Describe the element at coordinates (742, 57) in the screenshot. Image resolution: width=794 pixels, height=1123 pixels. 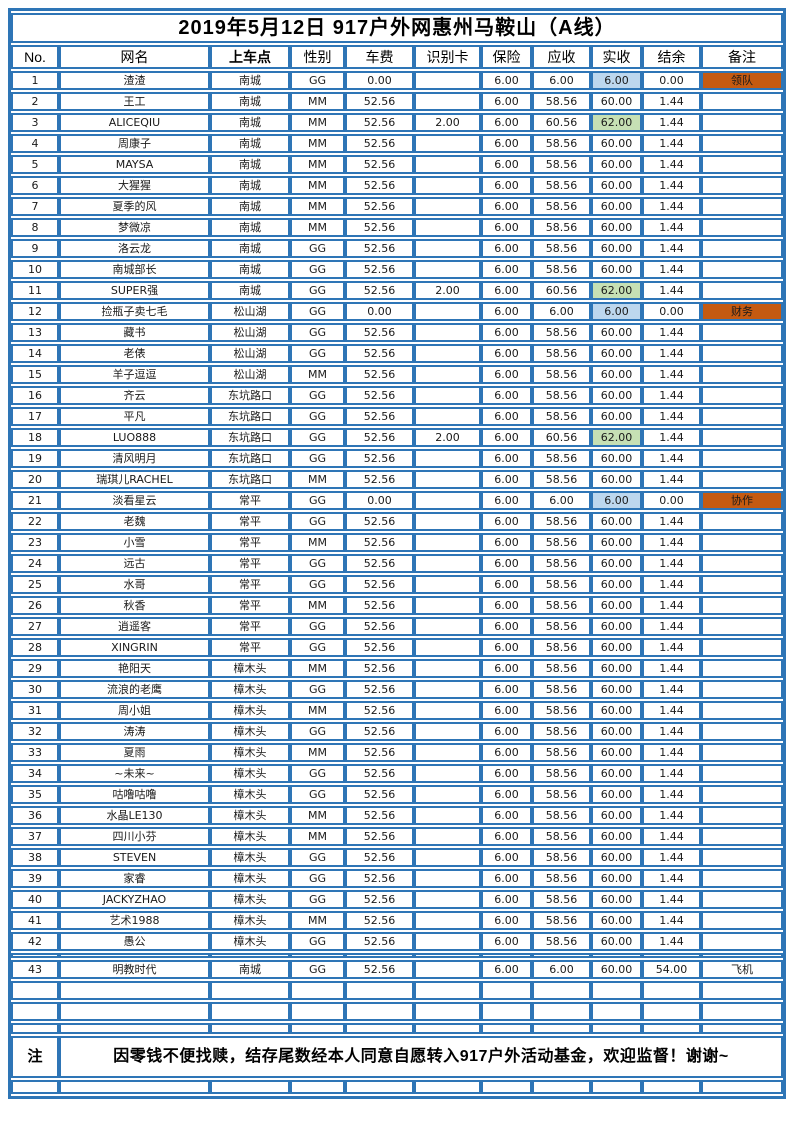
I see `column-header-remark: 备注` at that location.